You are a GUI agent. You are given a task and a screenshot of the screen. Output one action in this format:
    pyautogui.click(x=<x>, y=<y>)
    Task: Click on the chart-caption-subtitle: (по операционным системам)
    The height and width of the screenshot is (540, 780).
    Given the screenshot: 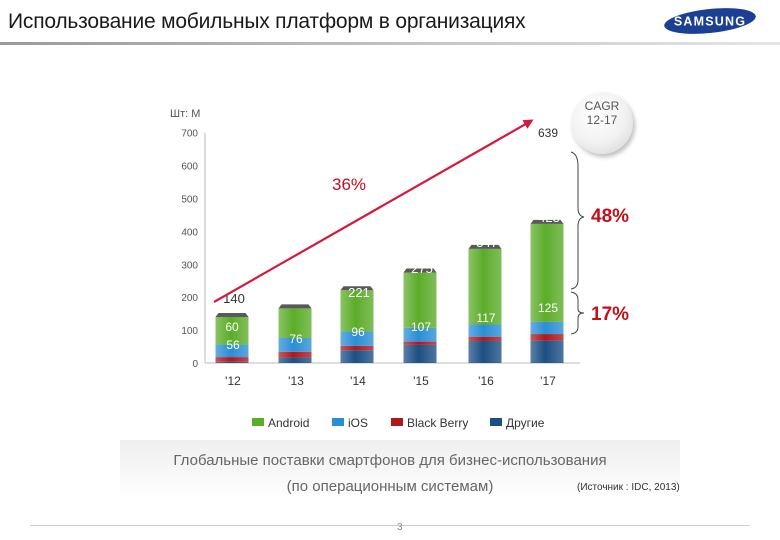 What is the action you would take?
    pyautogui.click(x=390, y=486)
    